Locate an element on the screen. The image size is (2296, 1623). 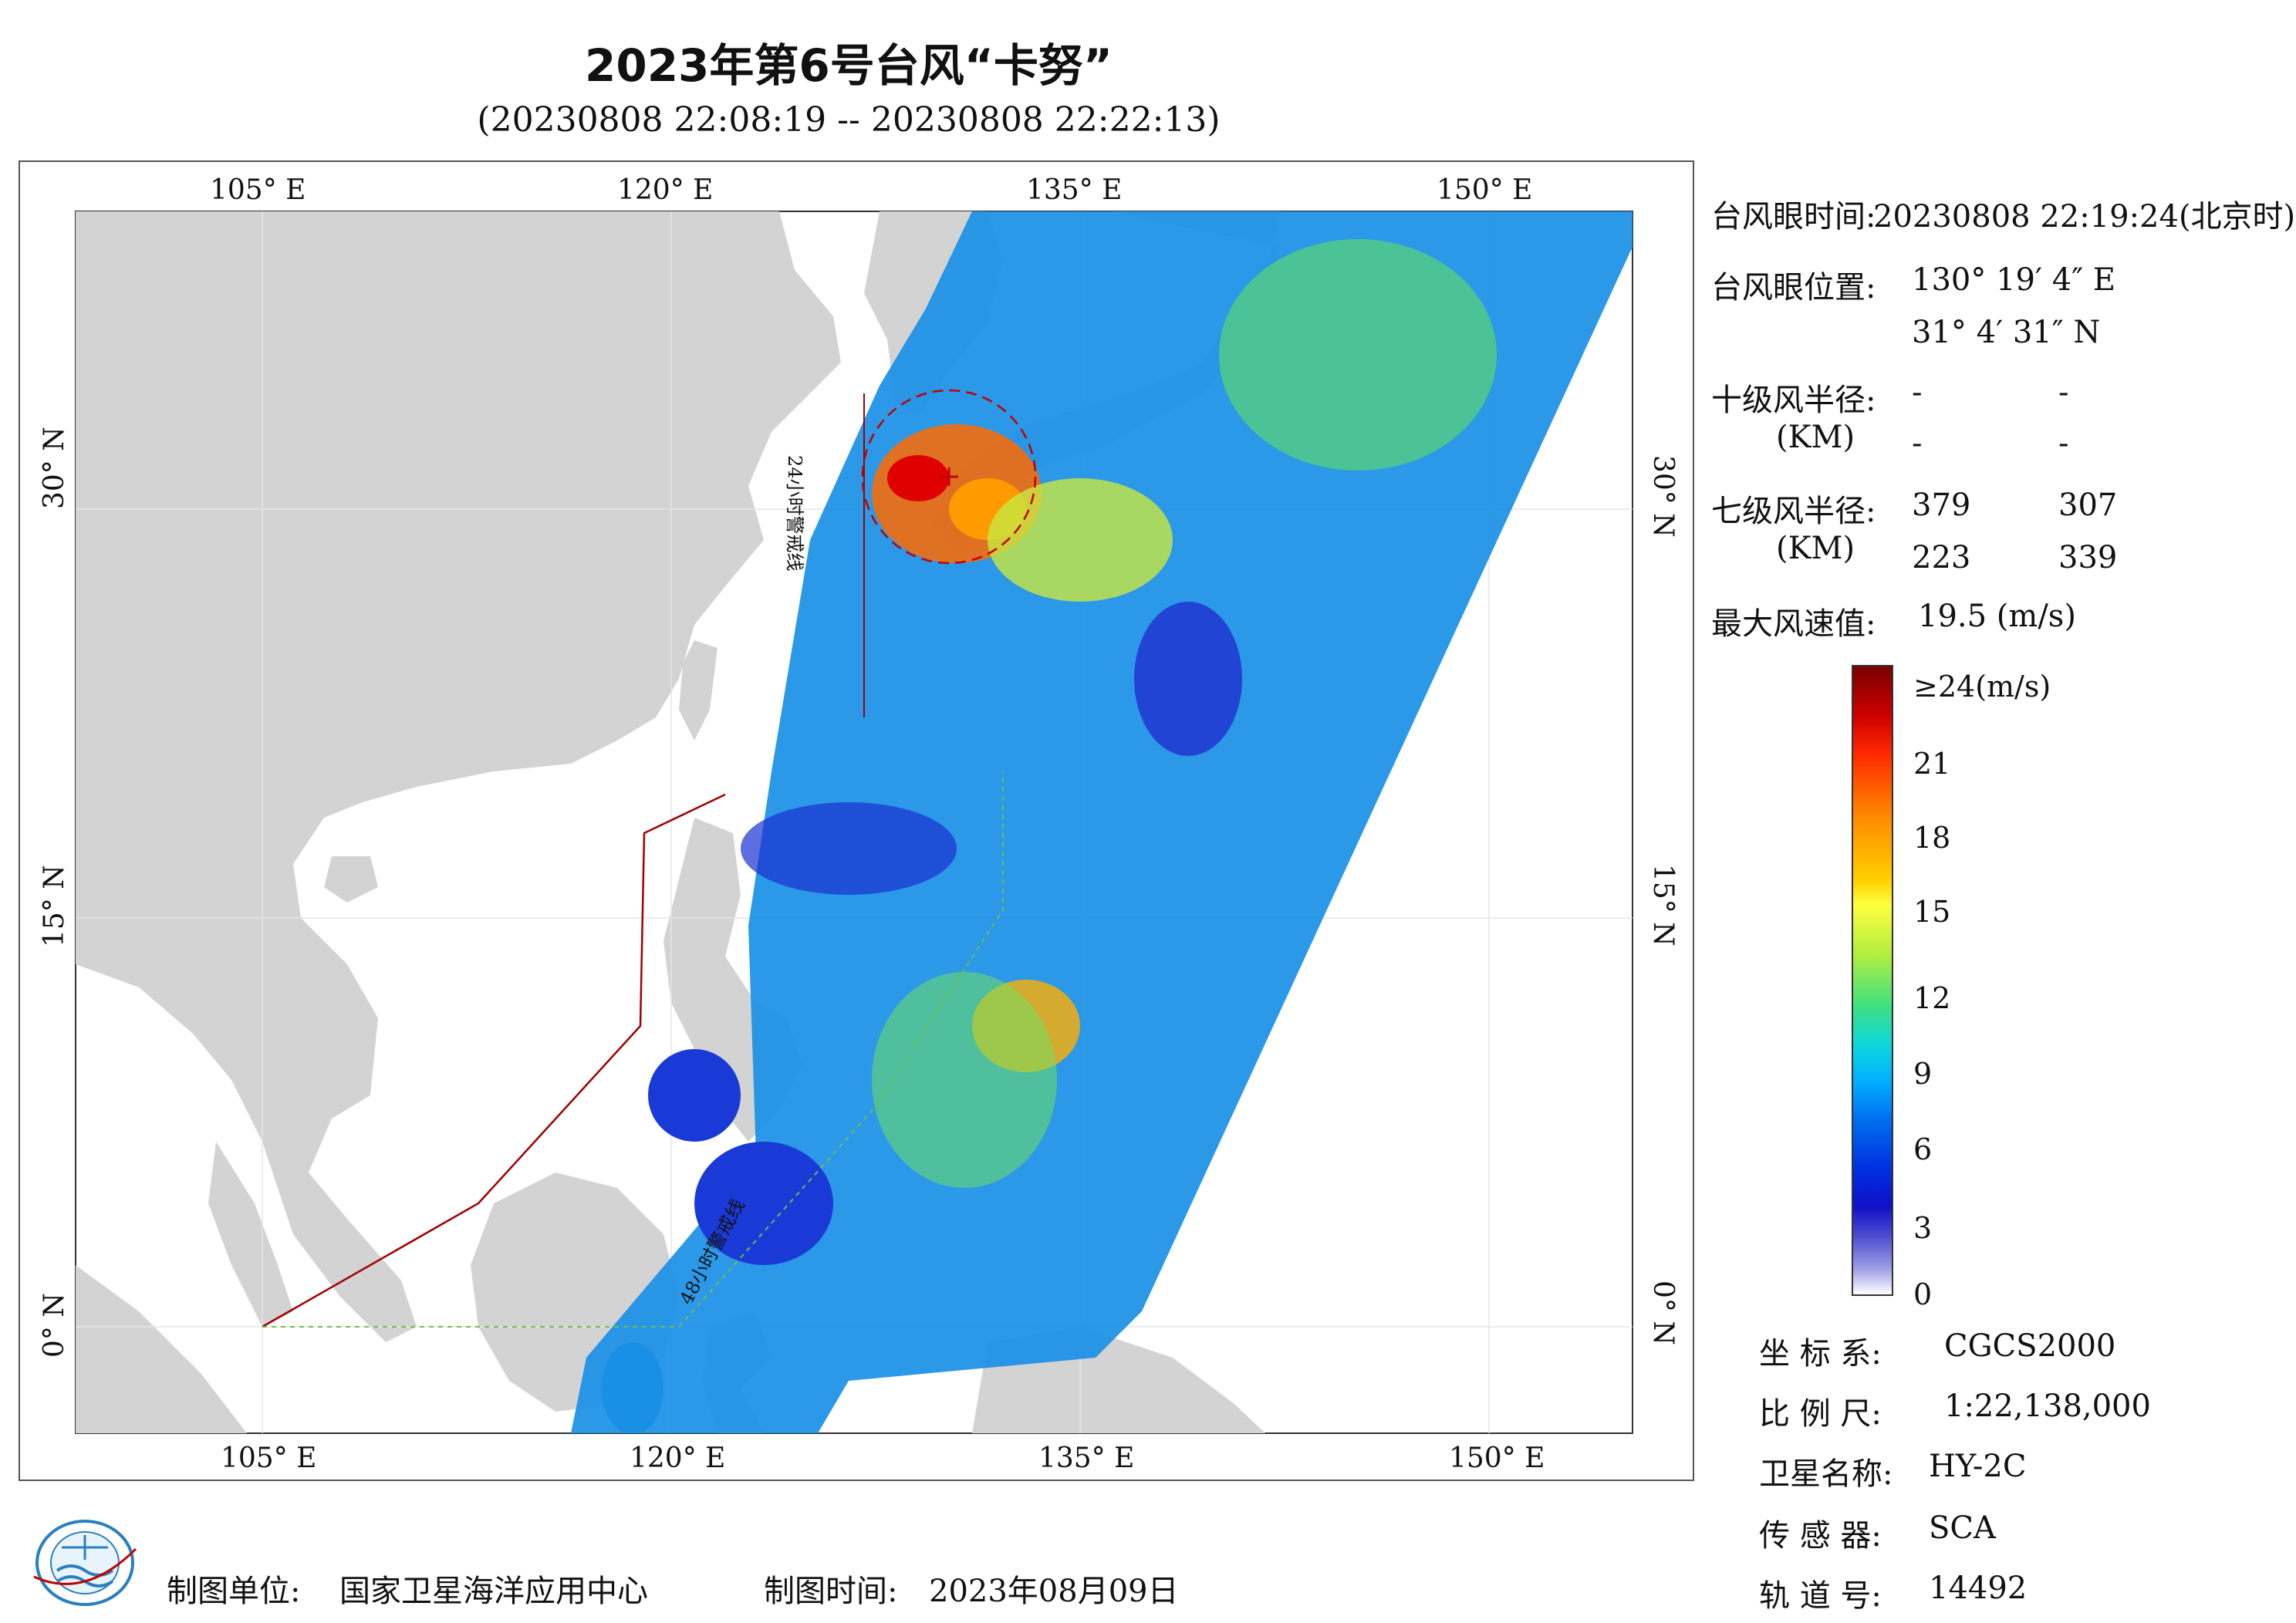
legend-label-21: 21 is located at coordinates (1932, 764).